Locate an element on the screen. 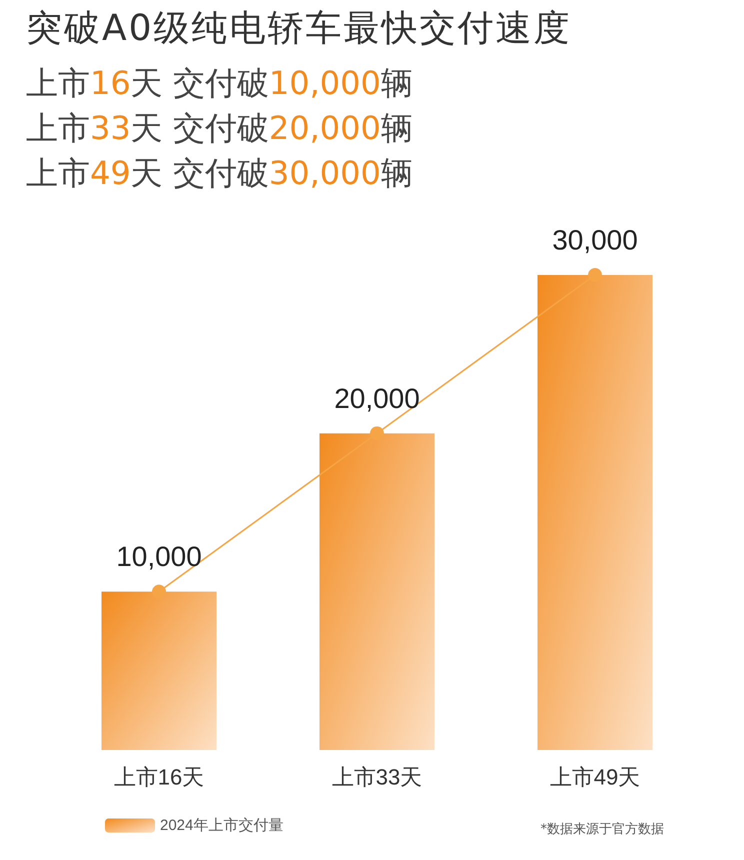 The height and width of the screenshot is (860, 744). x-tick-label: 上市33天 is located at coordinates (377, 777).